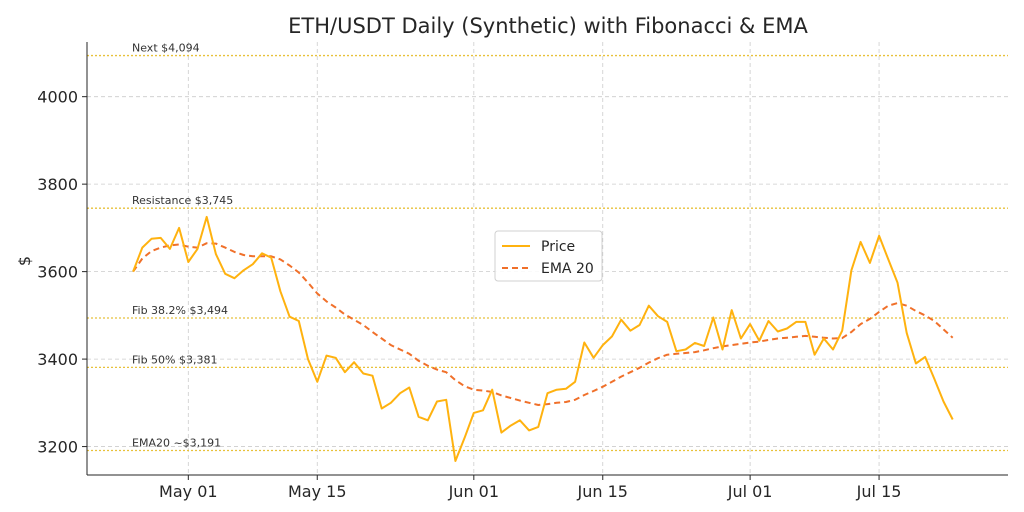 Image resolution: width=1024 pixels, height=512 pixels. I want to click on x-tick-label: May 15, so click(317, 491).